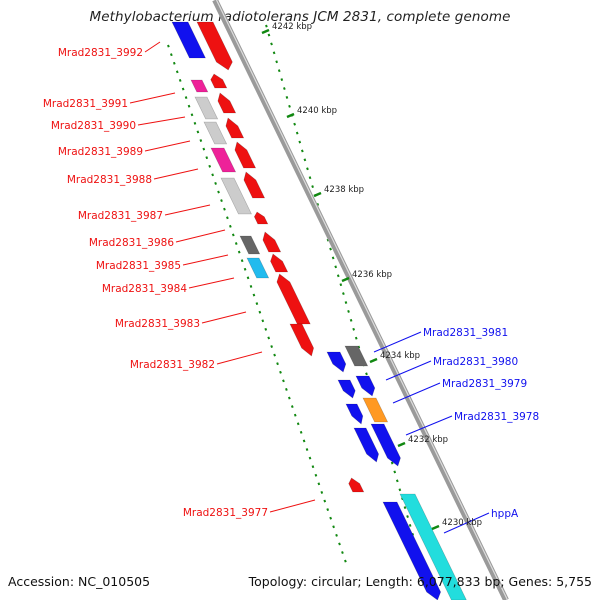 This screenshot has width=600, height=600. What do you see at coordinates (475, 362) in the screenshot?
I see `gene-label: Mrad2831_3980` at bounding box center [475, 362].